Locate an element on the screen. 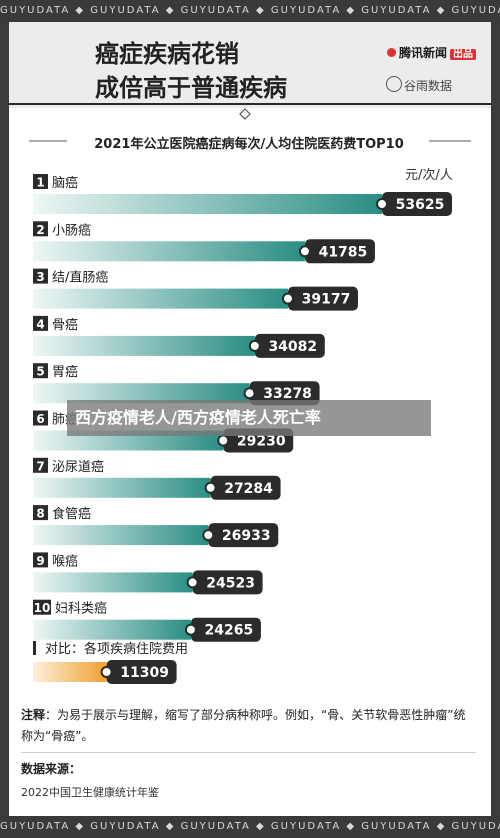 The image size is (500, 838). category-label: 妇科类癌 is located at coordinates (81, 609).